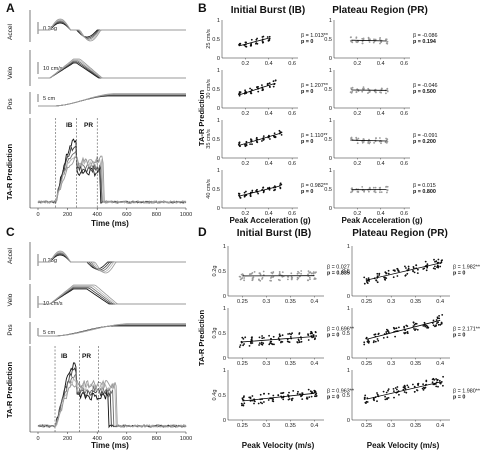 Image resolution: width=480 pixels, height=450 pixels. What do you see at coordinates (274, 233) in the screenshot?
I see `column-title-initial-burst: Initial Burst (IB)` at bounding box center [274, 233].